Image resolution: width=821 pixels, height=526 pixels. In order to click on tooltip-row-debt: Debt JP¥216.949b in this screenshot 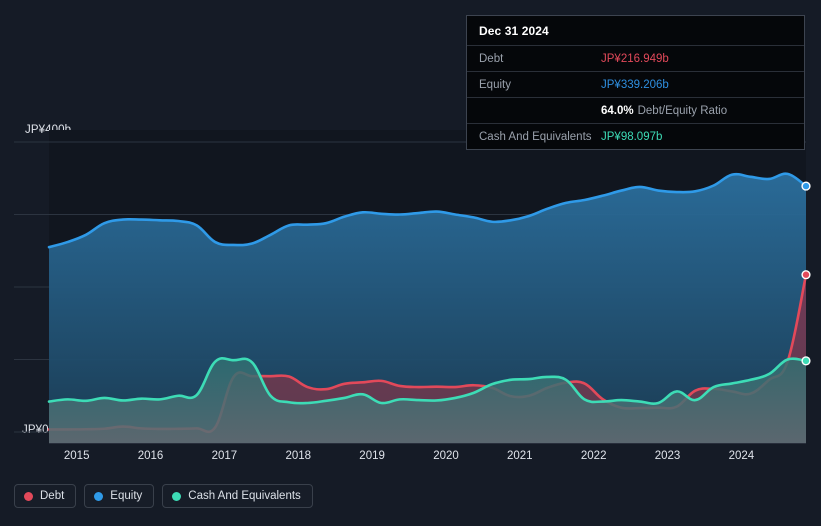, I will do `click(635, 58)`.